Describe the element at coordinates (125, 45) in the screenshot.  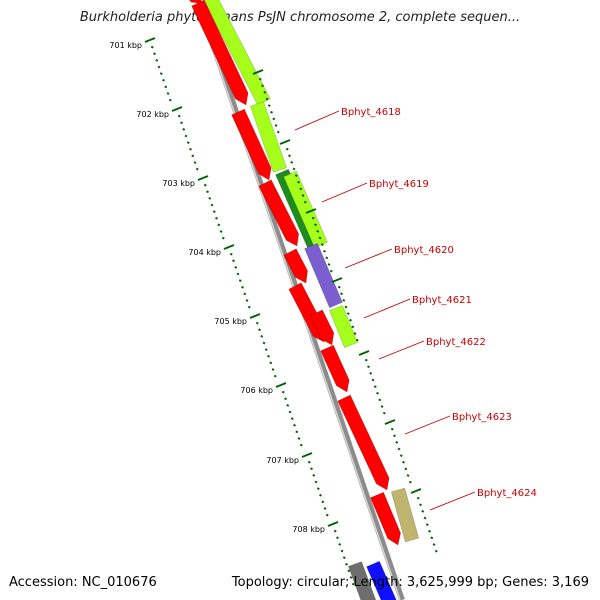
I see `scale-tick-label: 701 kbp` at that location.